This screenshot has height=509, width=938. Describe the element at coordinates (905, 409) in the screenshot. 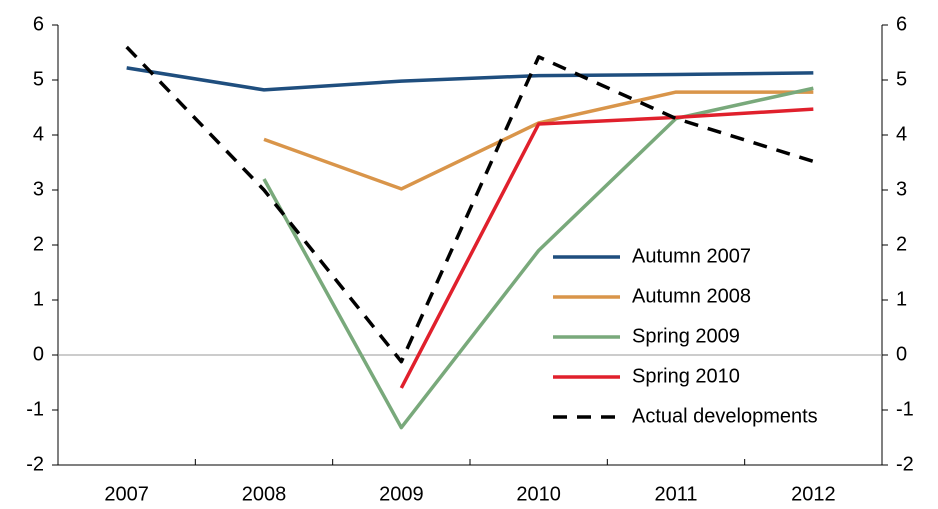

I see `y2-tick-label: -1` at that location.